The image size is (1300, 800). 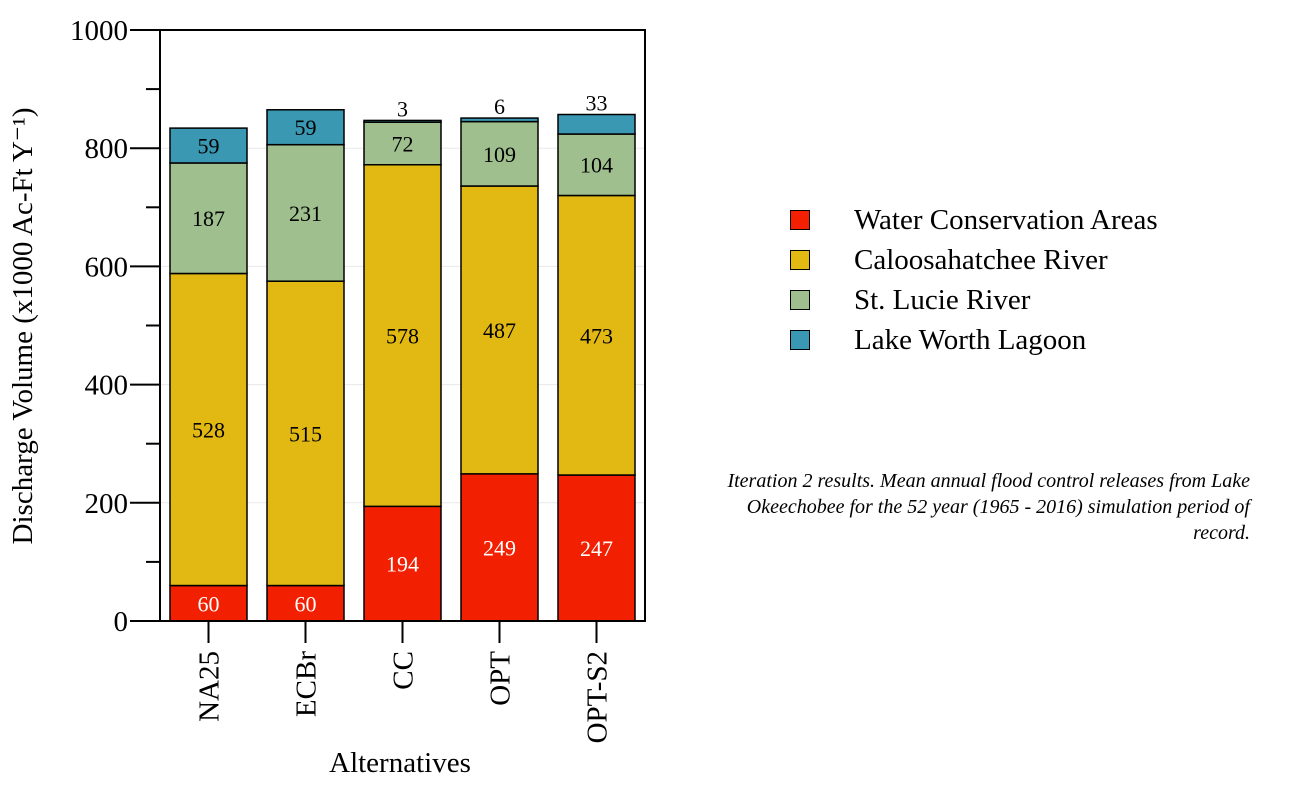 What do you see at coordinates (115, 326) in the screenshot?
I see `y-axis: 0 200 400 600 800 1000` at bounding box center [115, 326].